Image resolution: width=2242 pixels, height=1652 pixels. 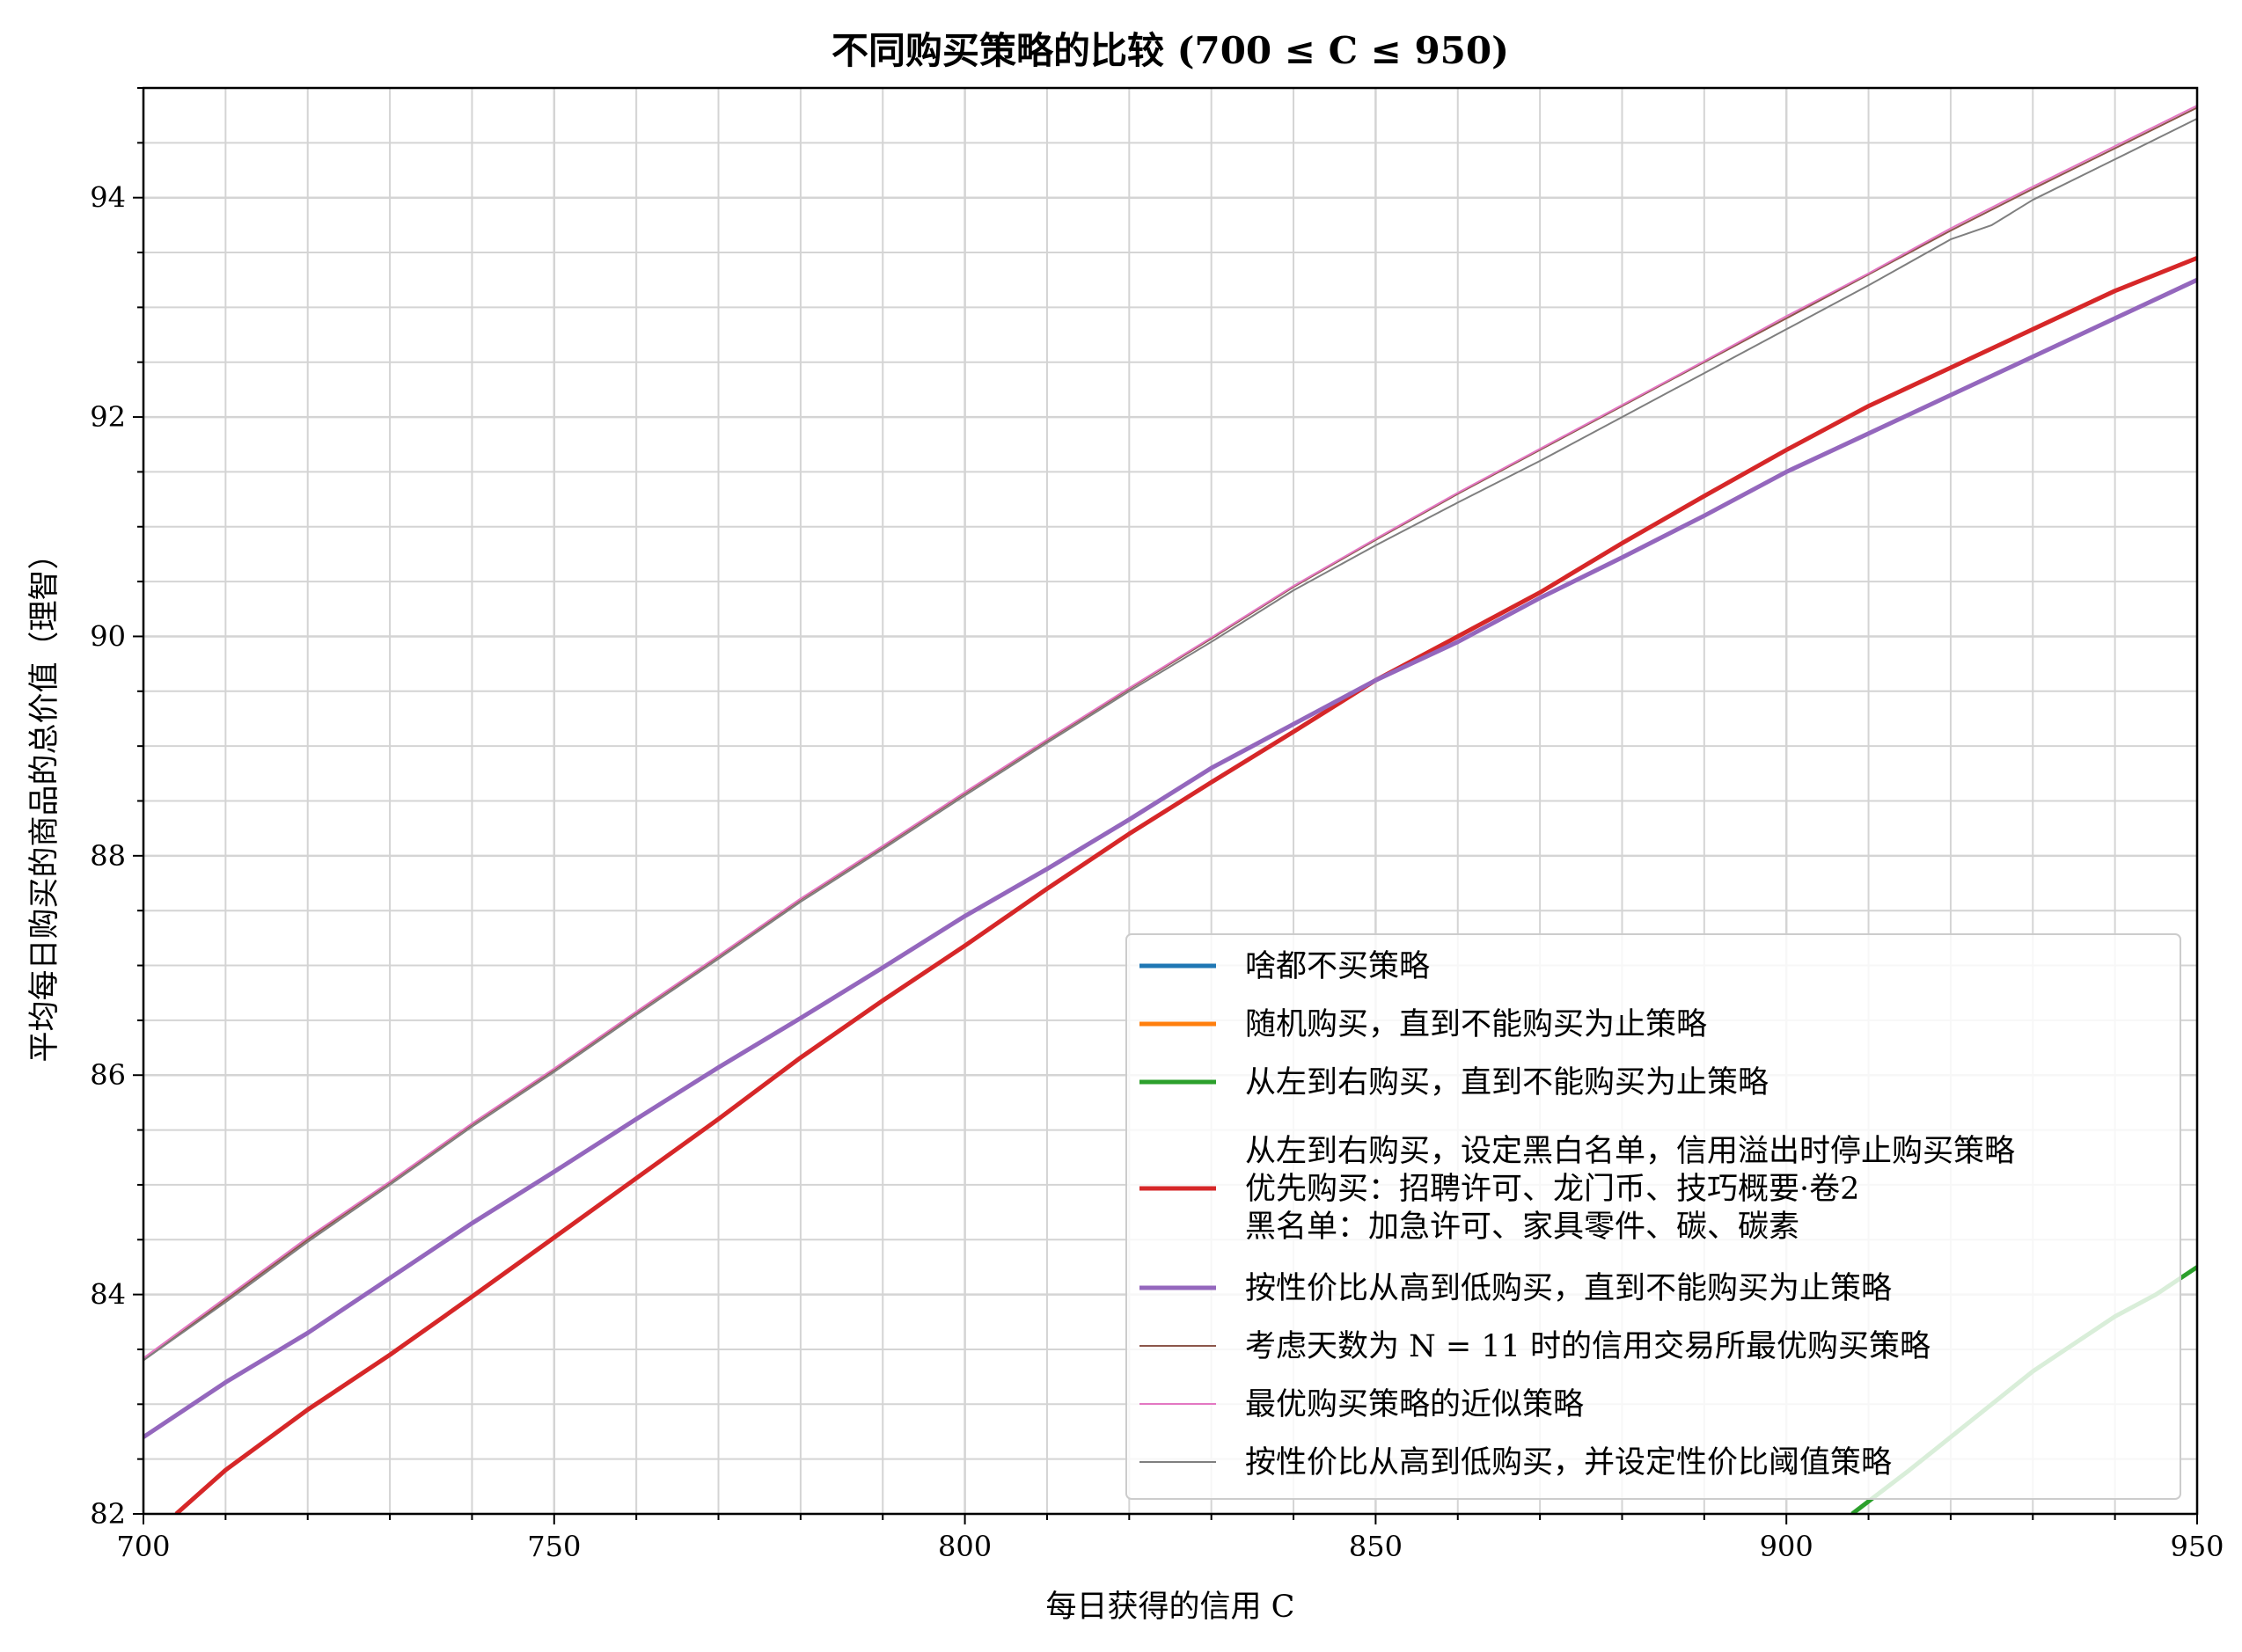 I want to click on legend-label: 随机购买，直到不能购买为止策略, so click(x=1476, y=1024).